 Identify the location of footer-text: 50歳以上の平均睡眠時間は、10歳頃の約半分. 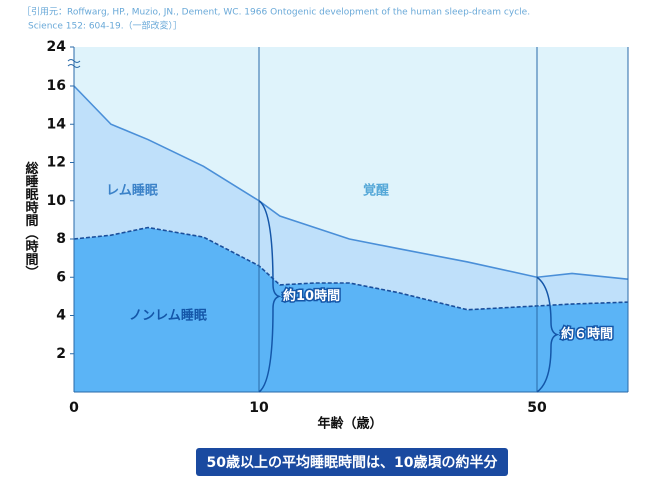
(352, 462).